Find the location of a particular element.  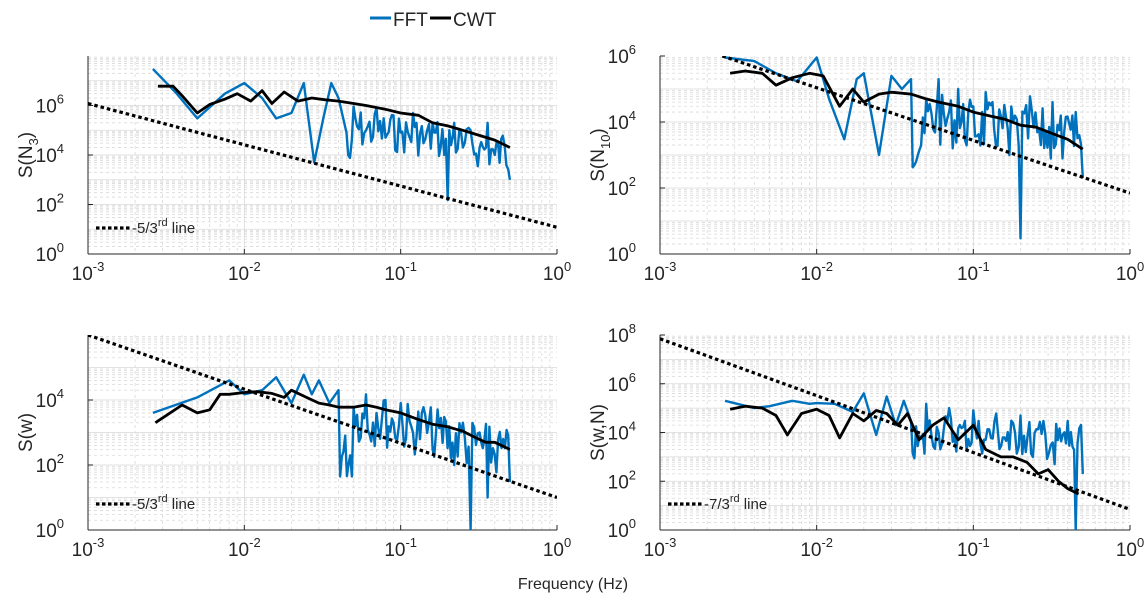

y-axis-label-subscript: 3 is located at coordinates (33, 141).